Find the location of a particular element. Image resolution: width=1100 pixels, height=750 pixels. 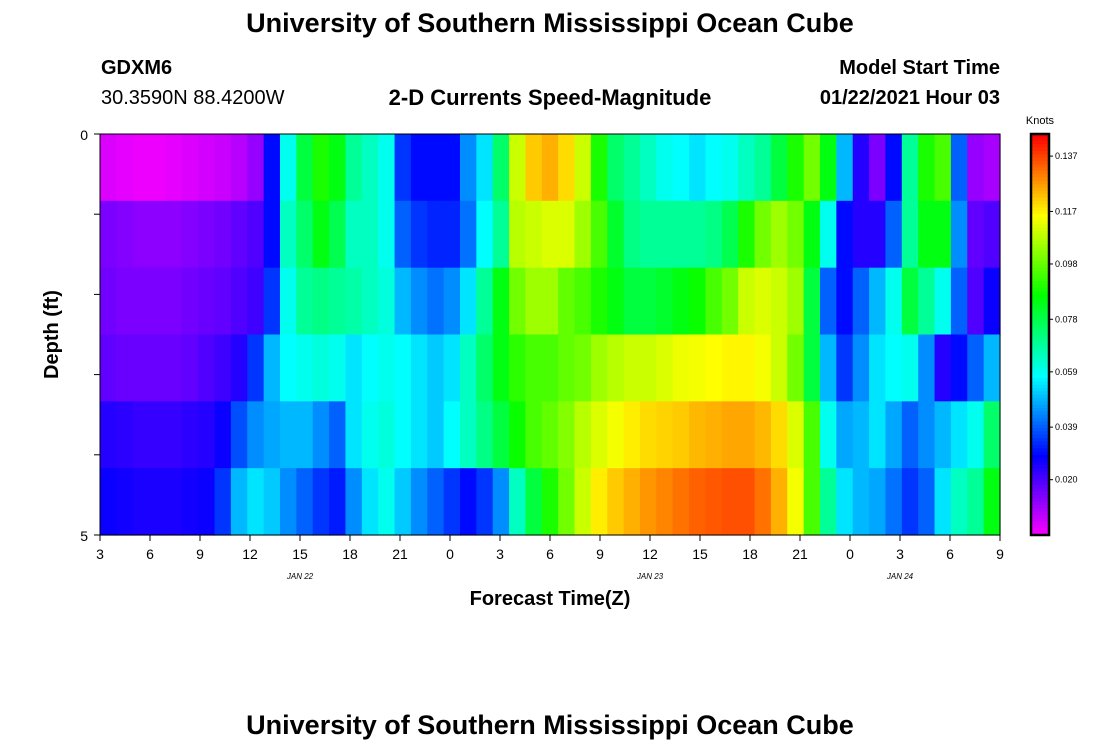

x-tick-label: 18 is located at coordinates (750, 554).